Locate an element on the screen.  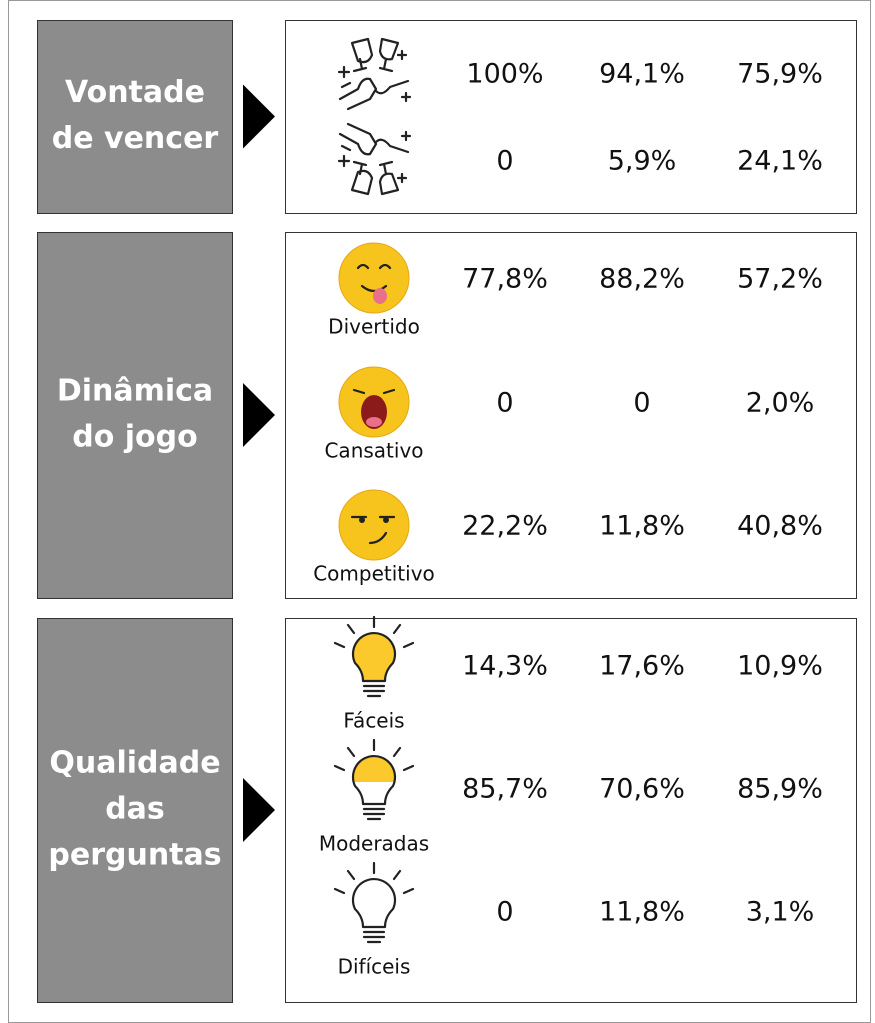
value: 85,7% is located at coordinates (505, 789).